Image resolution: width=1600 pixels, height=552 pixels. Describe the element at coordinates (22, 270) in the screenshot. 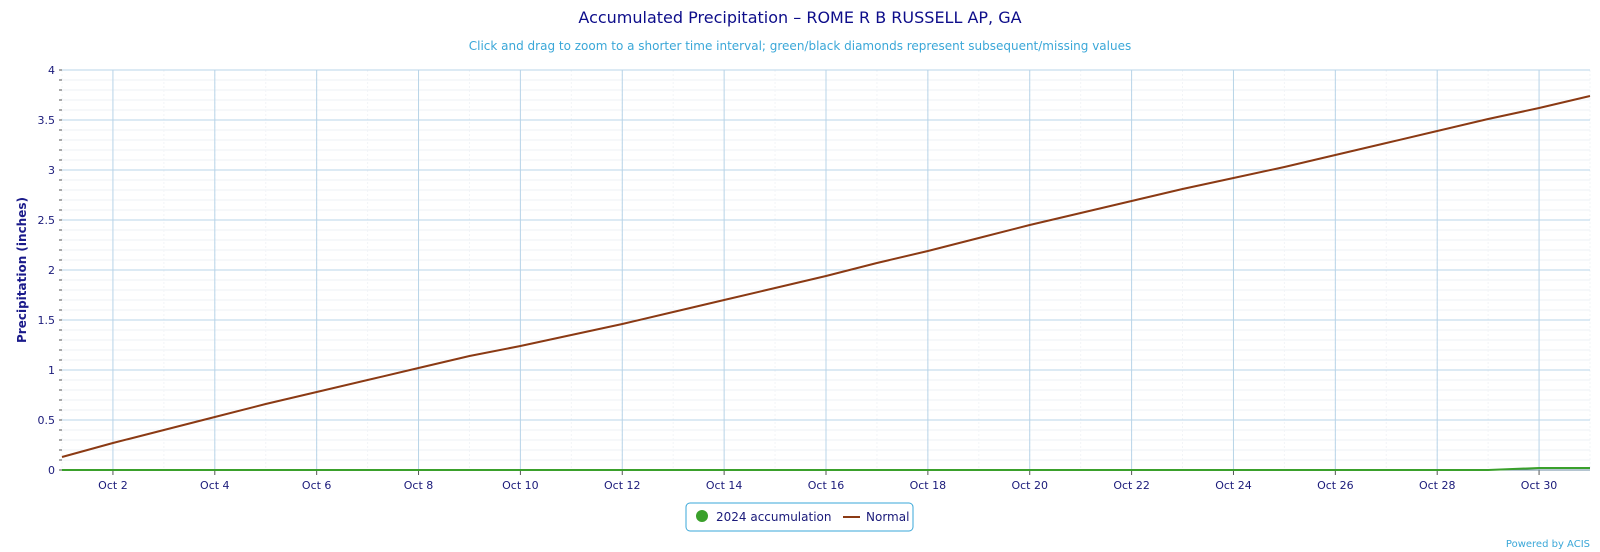

I see `y-axis-label: Precipitation (inches)` at that location.